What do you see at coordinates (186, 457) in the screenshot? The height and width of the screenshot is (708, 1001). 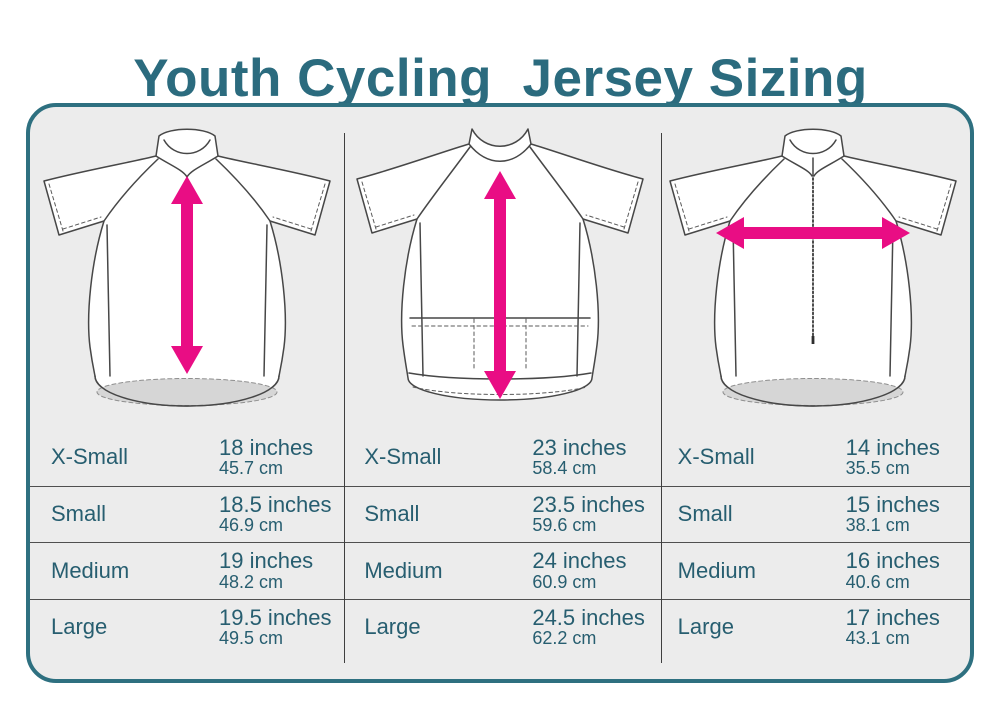 I see `size-row: X-Small 18 inches 45.7 cm` at bounding box center [186, 457].